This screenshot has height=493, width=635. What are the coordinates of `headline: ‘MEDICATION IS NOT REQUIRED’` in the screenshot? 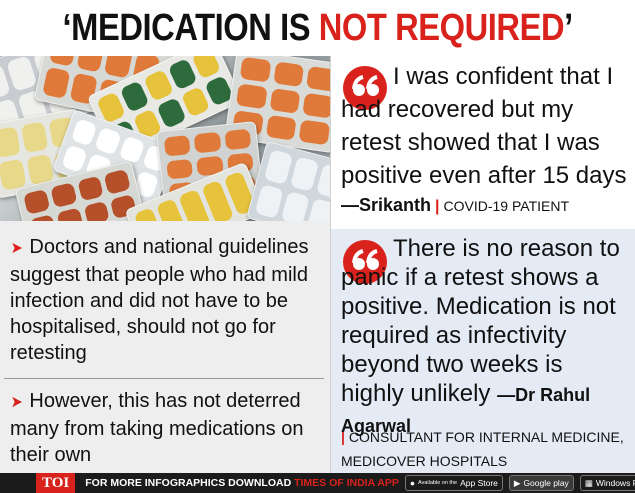 It's located at (317, 27).